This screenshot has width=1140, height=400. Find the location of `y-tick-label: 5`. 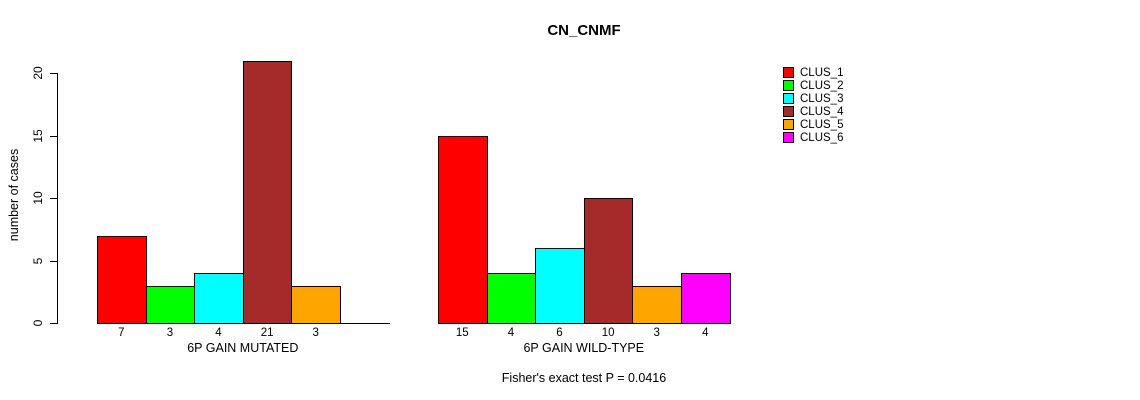

y-tick-label: 5 is located at coordinates (38, 260).